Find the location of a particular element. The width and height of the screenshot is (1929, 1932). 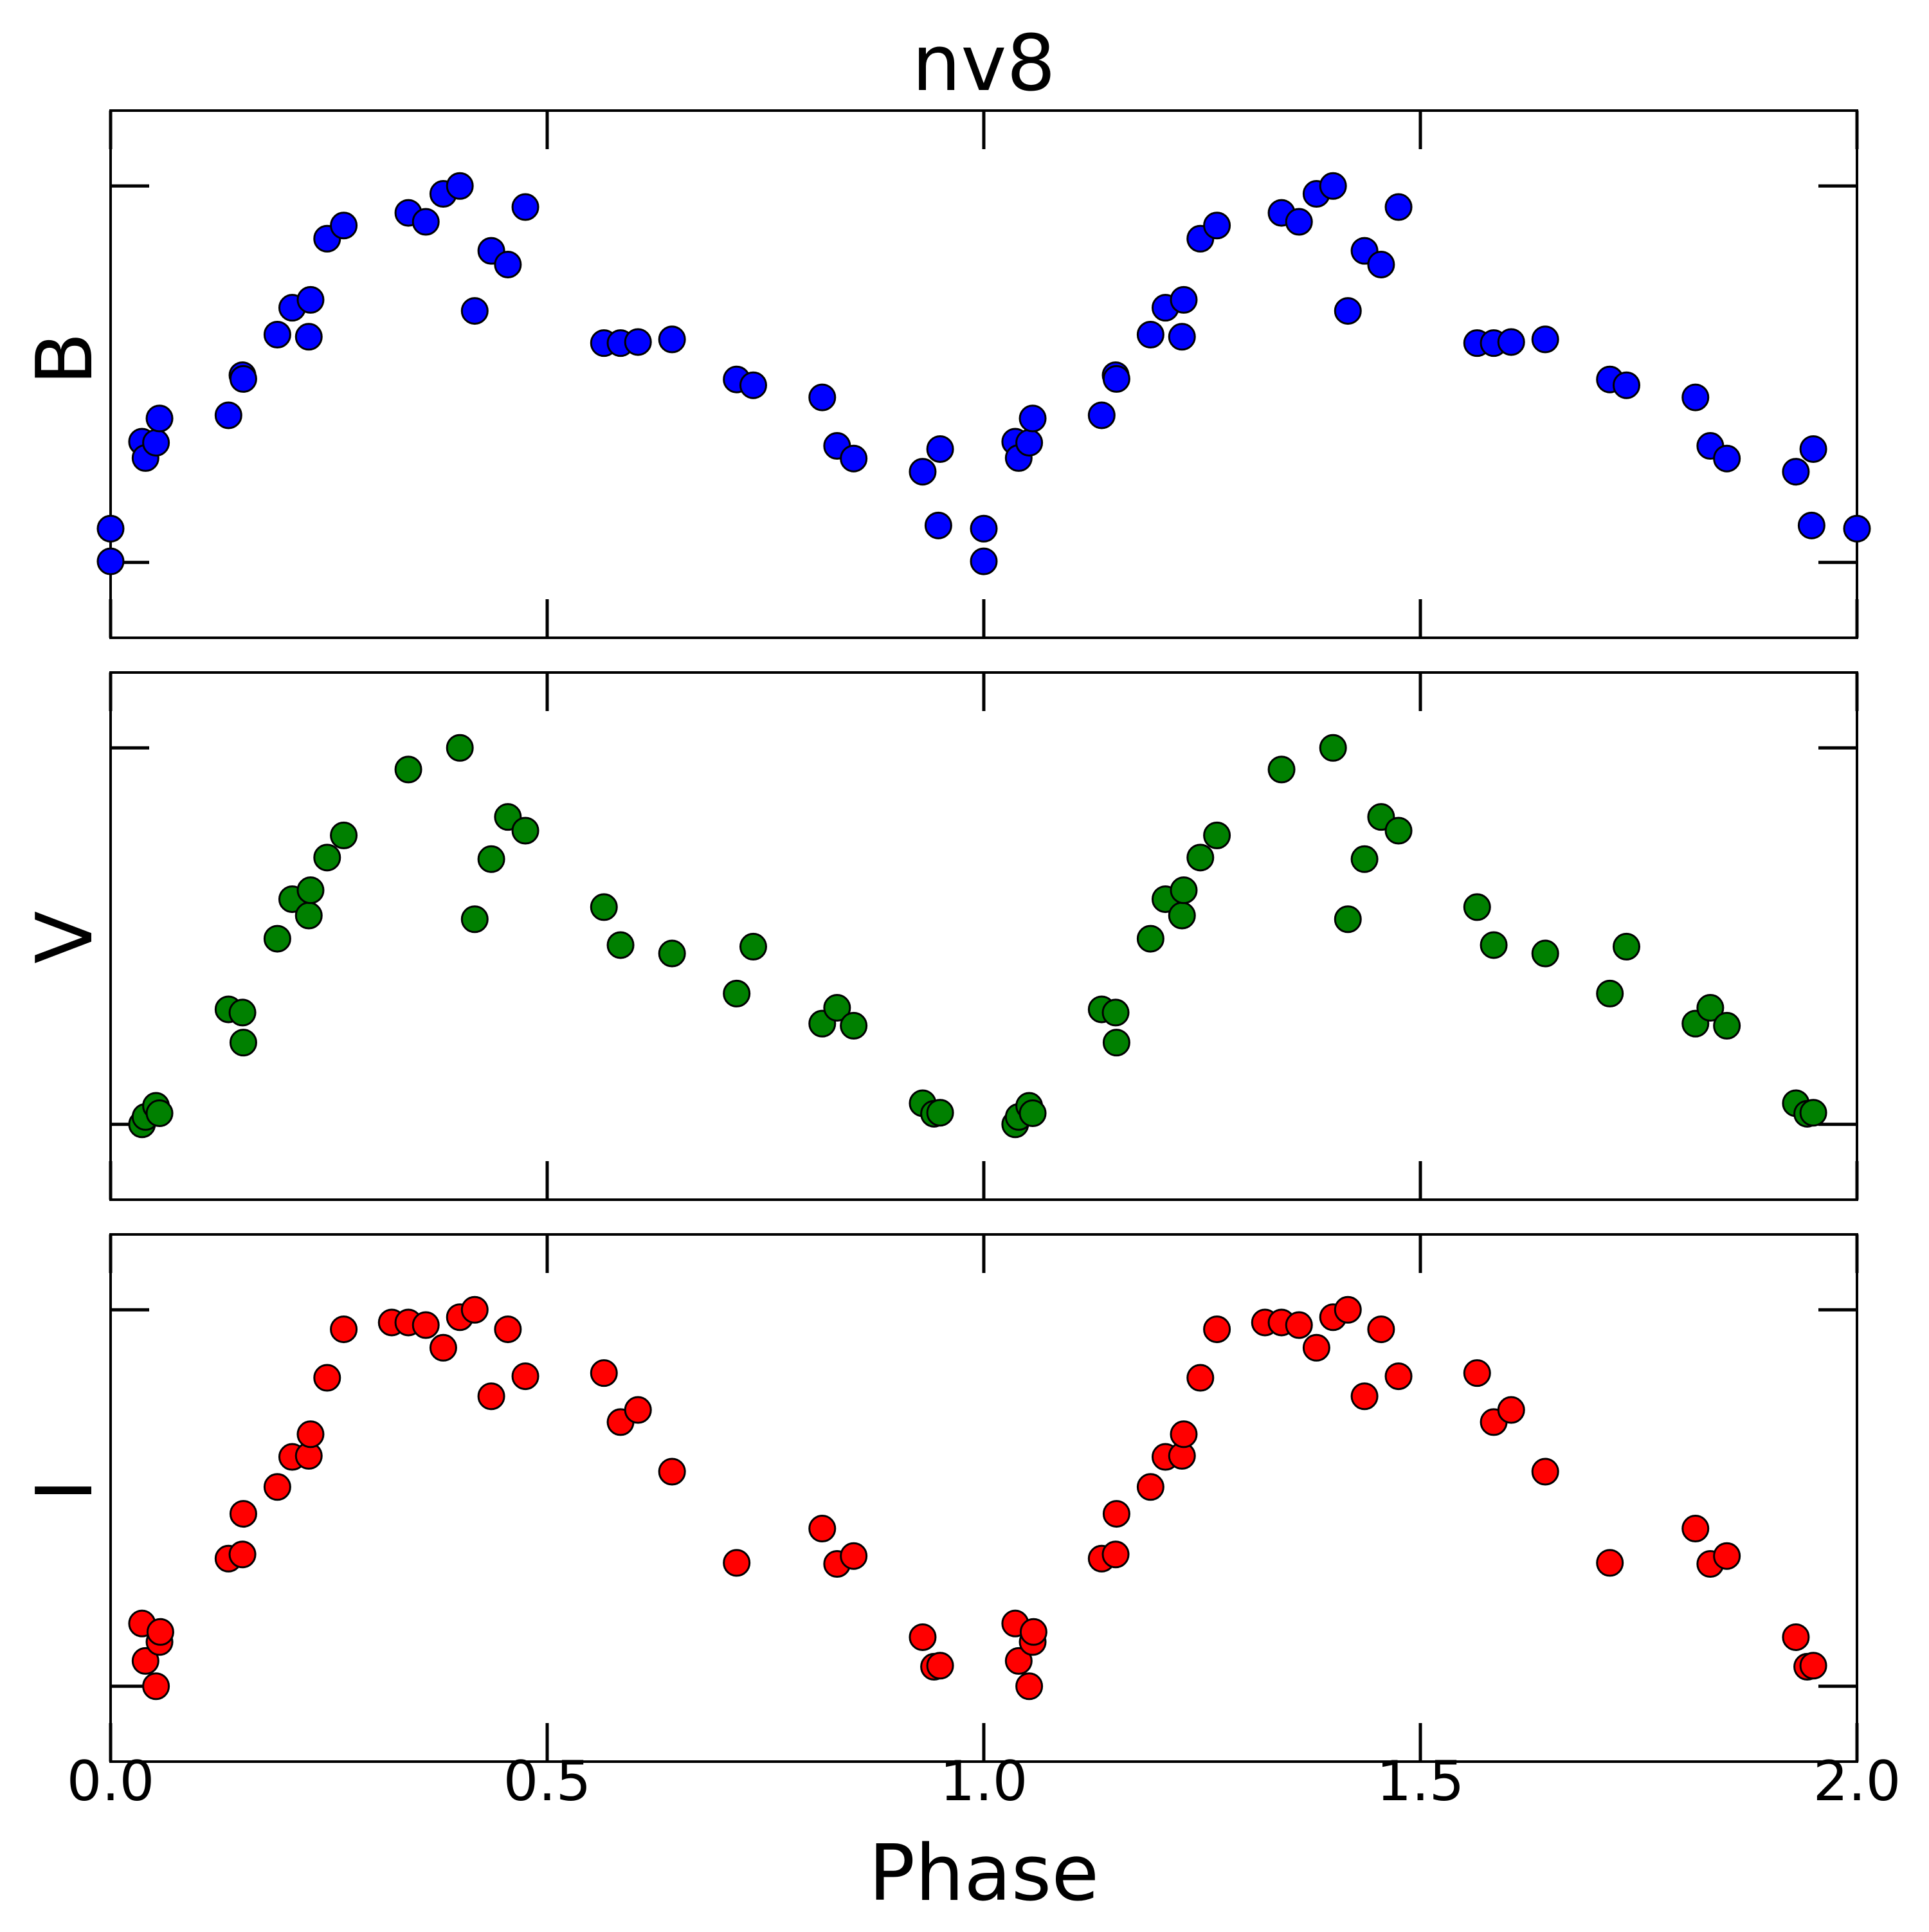

x-tick-label: 1.0 is located at coordinates (984, 1781).